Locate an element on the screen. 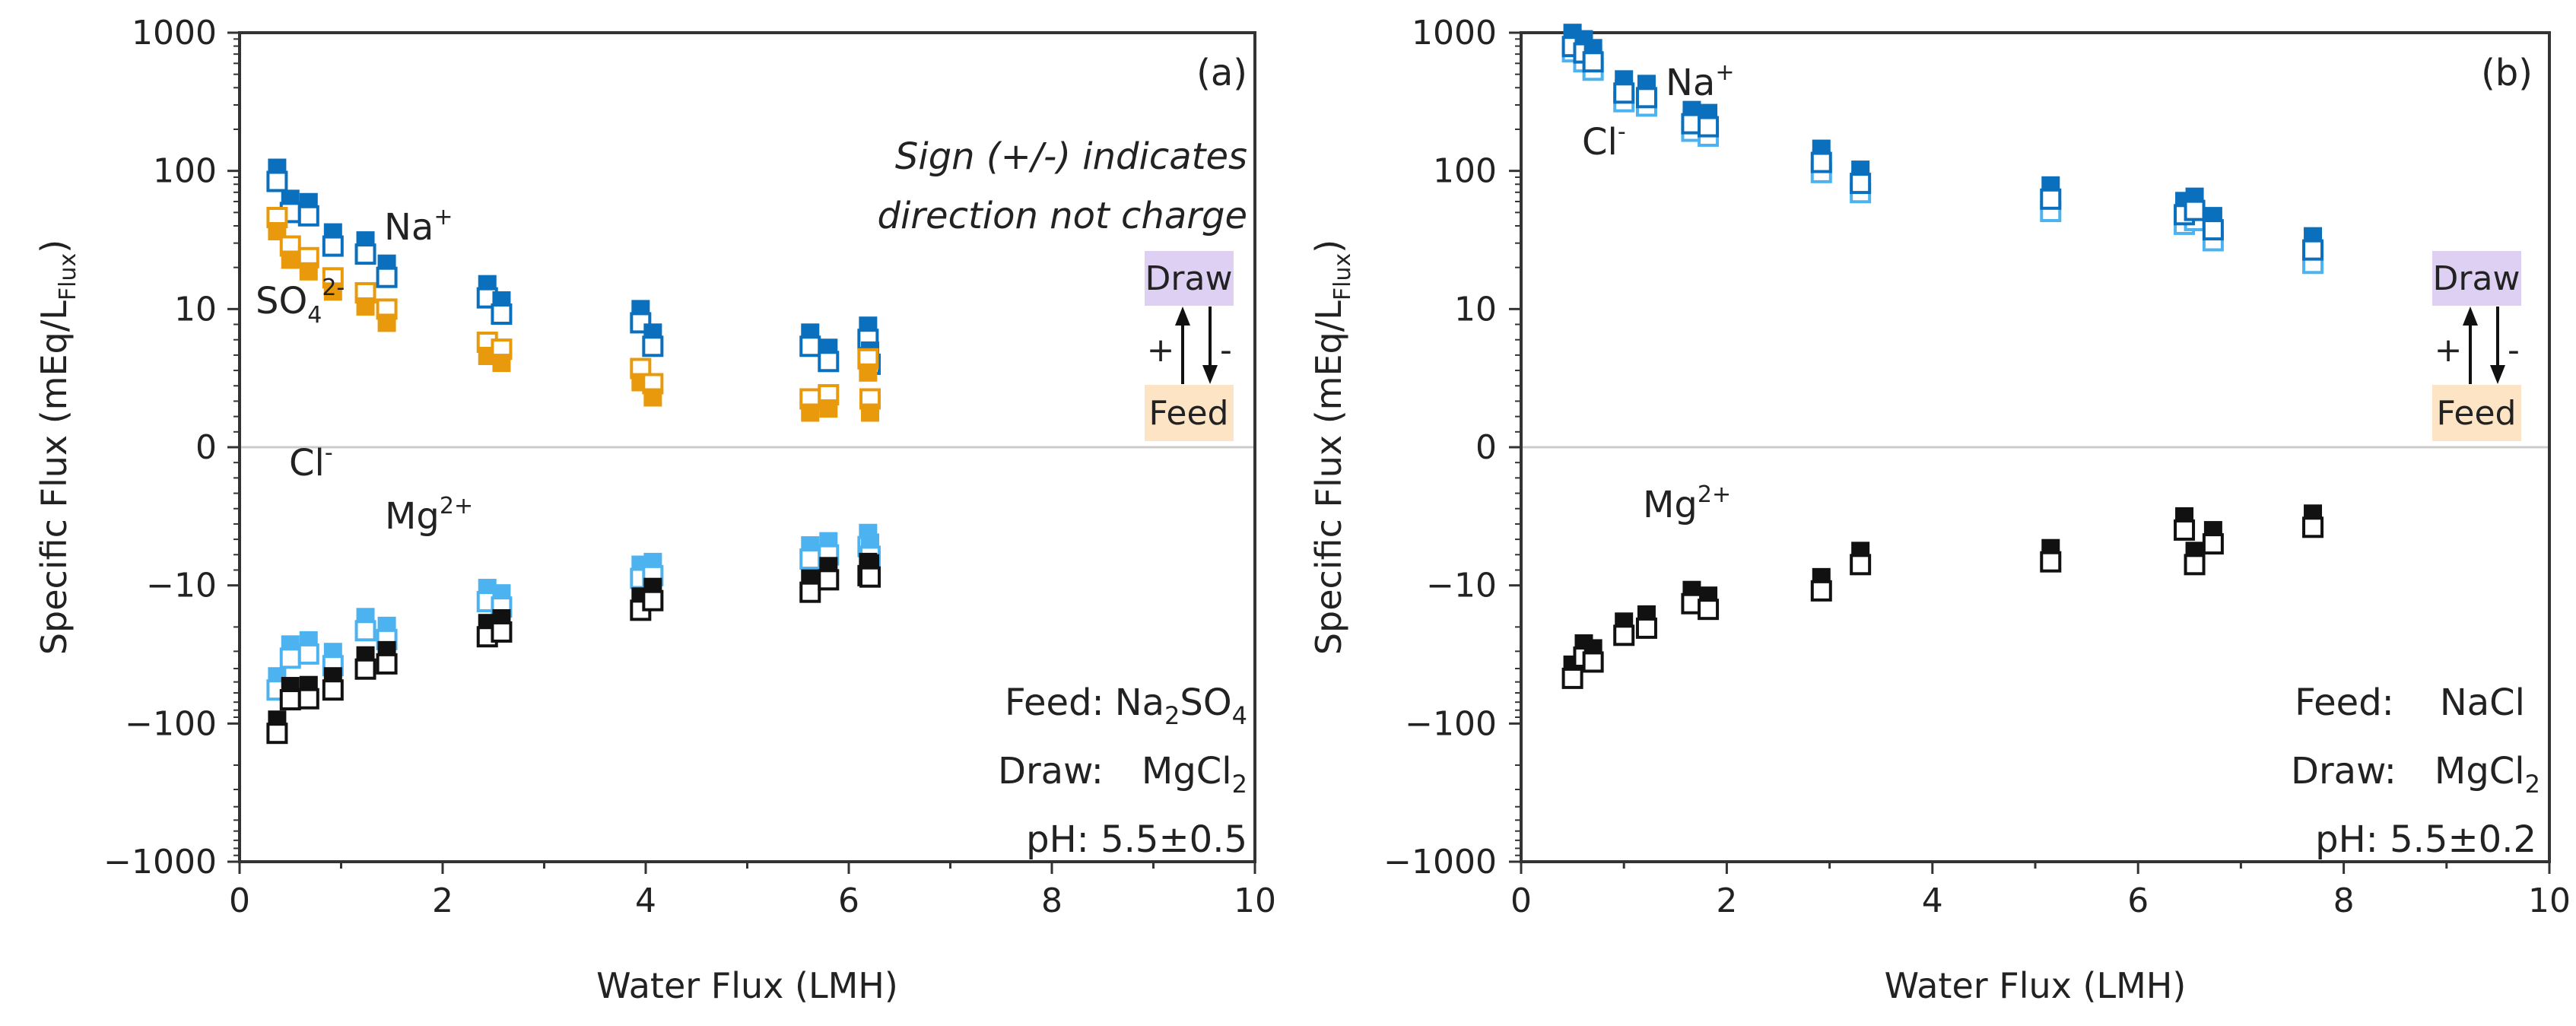 The width and height of the screenshot is (2576, 1026). y-tick-label: 1000 is located at coordinates (174, 33).